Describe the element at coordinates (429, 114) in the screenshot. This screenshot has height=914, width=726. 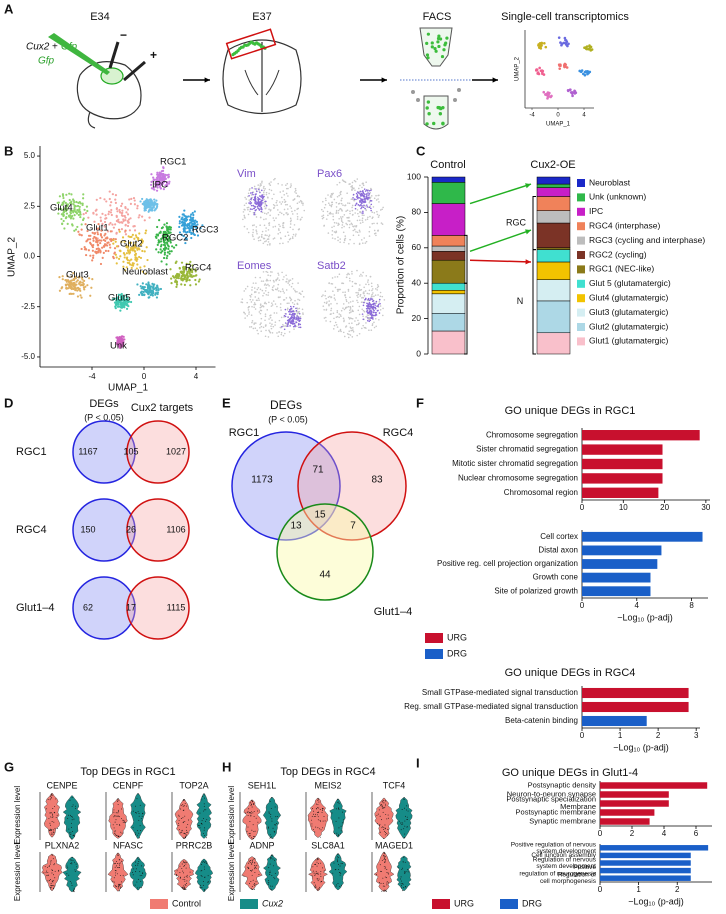
I see `gfp-cell` at that location.